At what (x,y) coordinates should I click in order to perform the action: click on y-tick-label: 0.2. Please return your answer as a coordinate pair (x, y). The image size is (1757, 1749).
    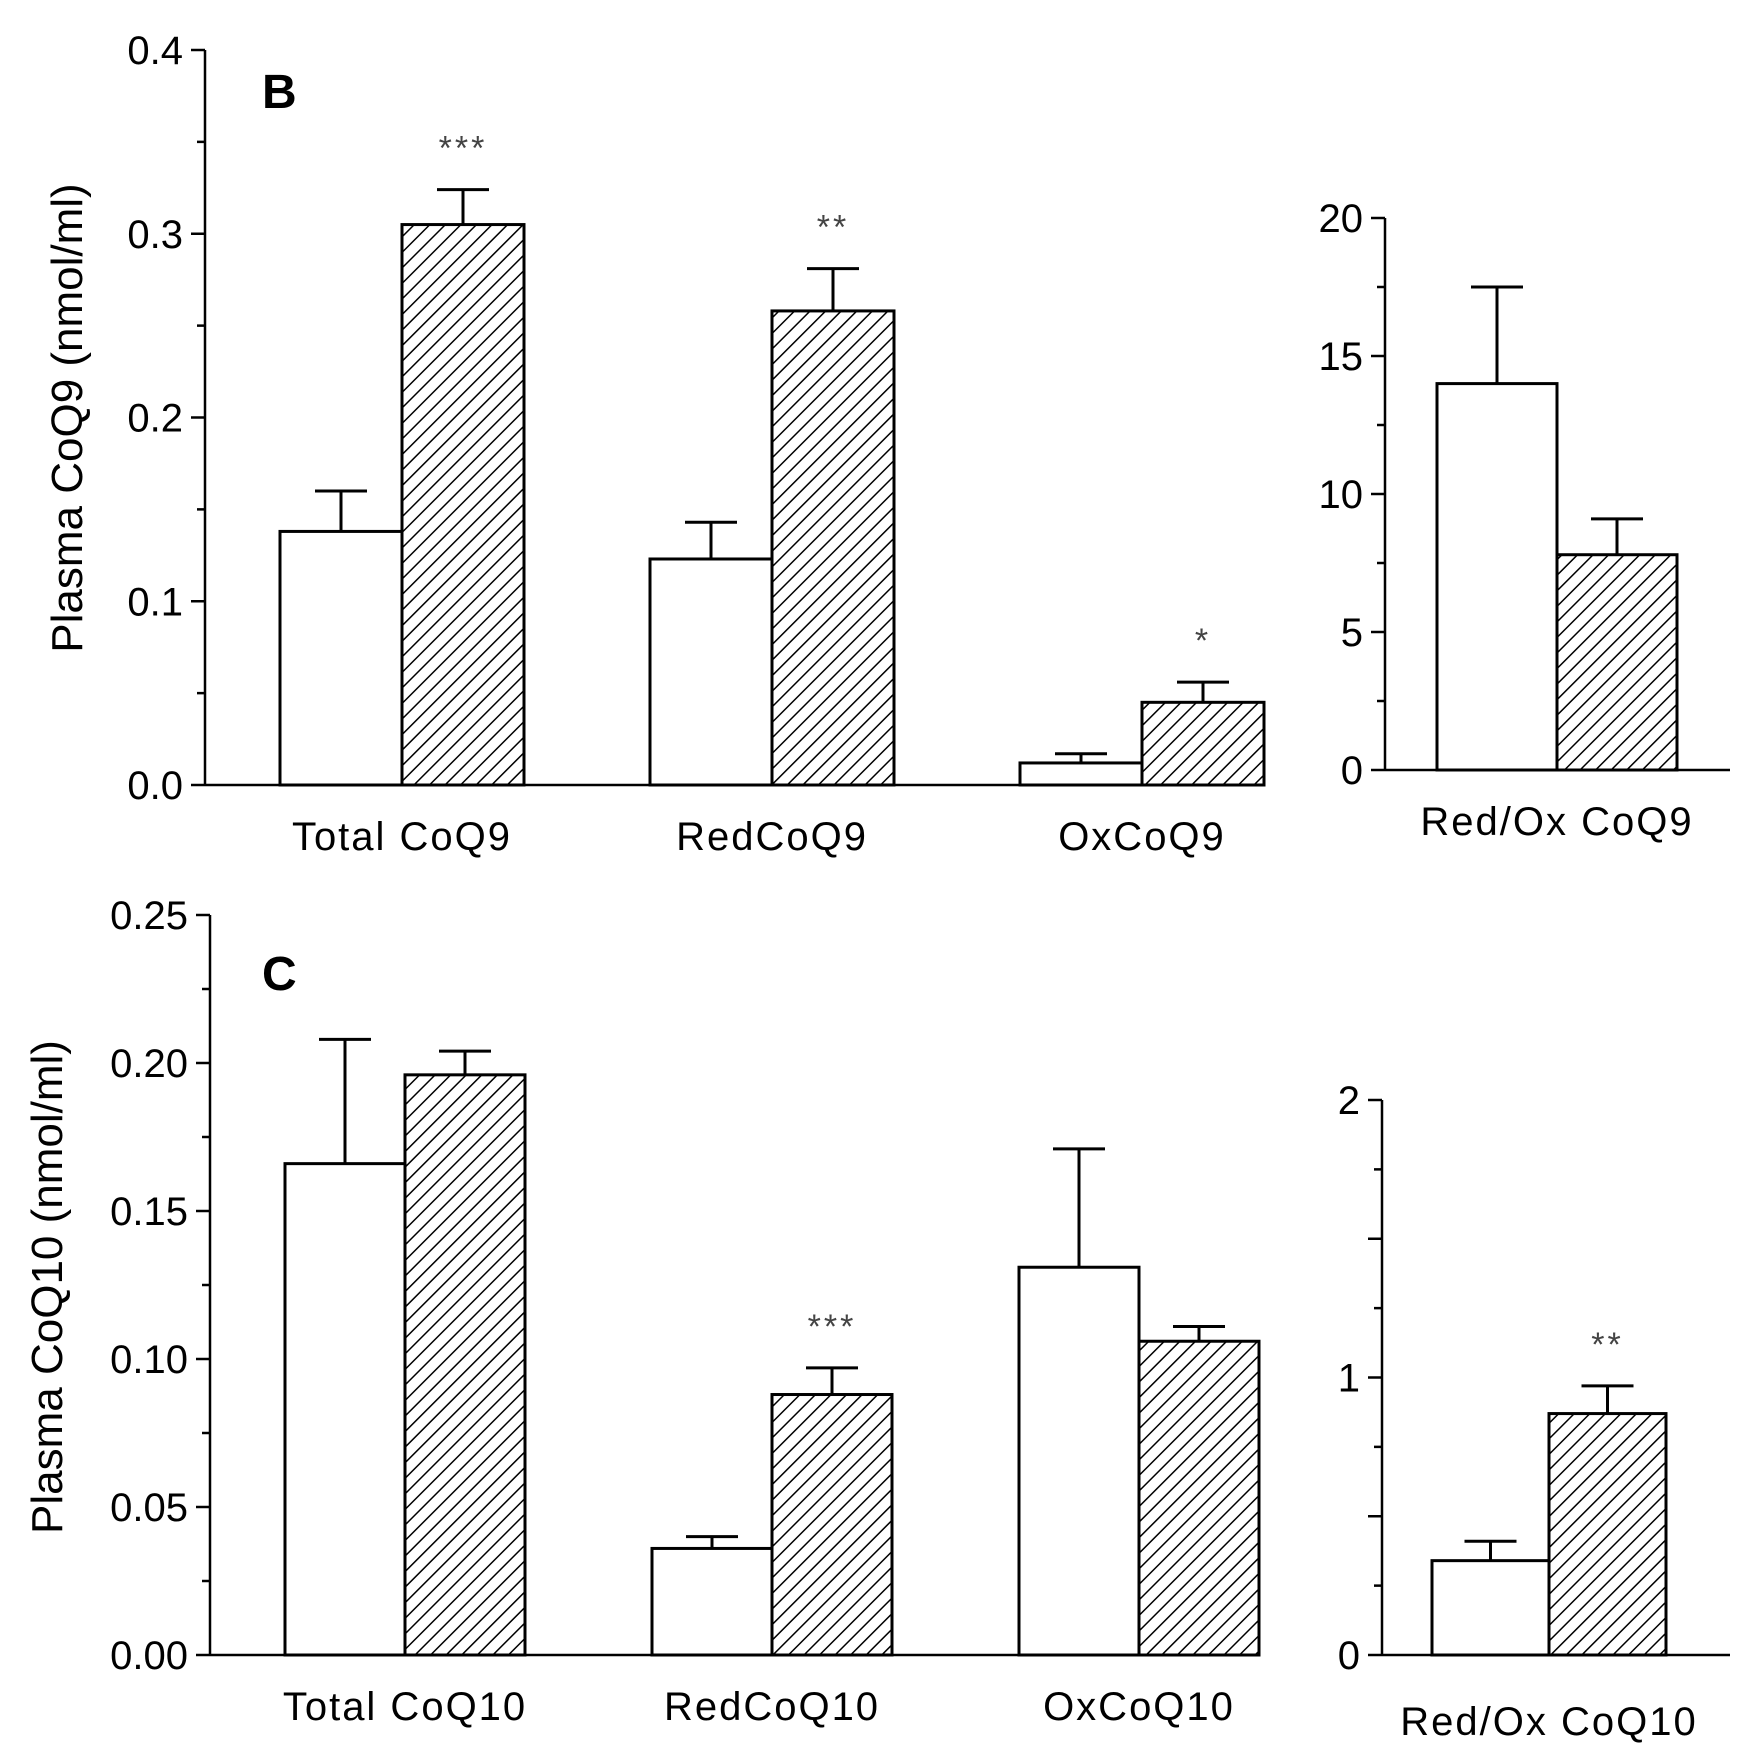
    Looking at the image, I should click on (155, 419).